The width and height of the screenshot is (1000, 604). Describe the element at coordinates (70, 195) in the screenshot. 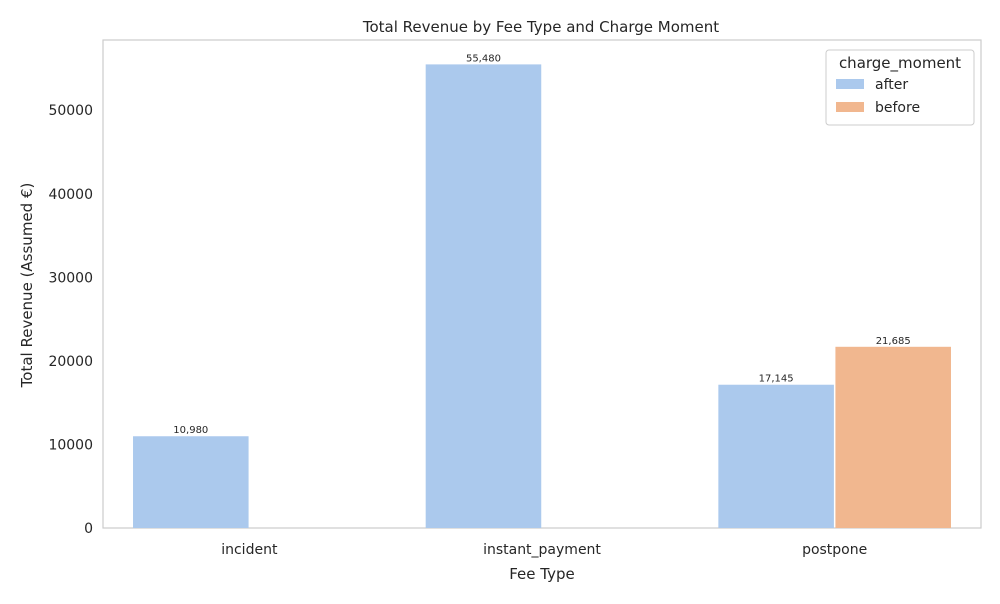

I see `y-tick-label: 40000` at that location.